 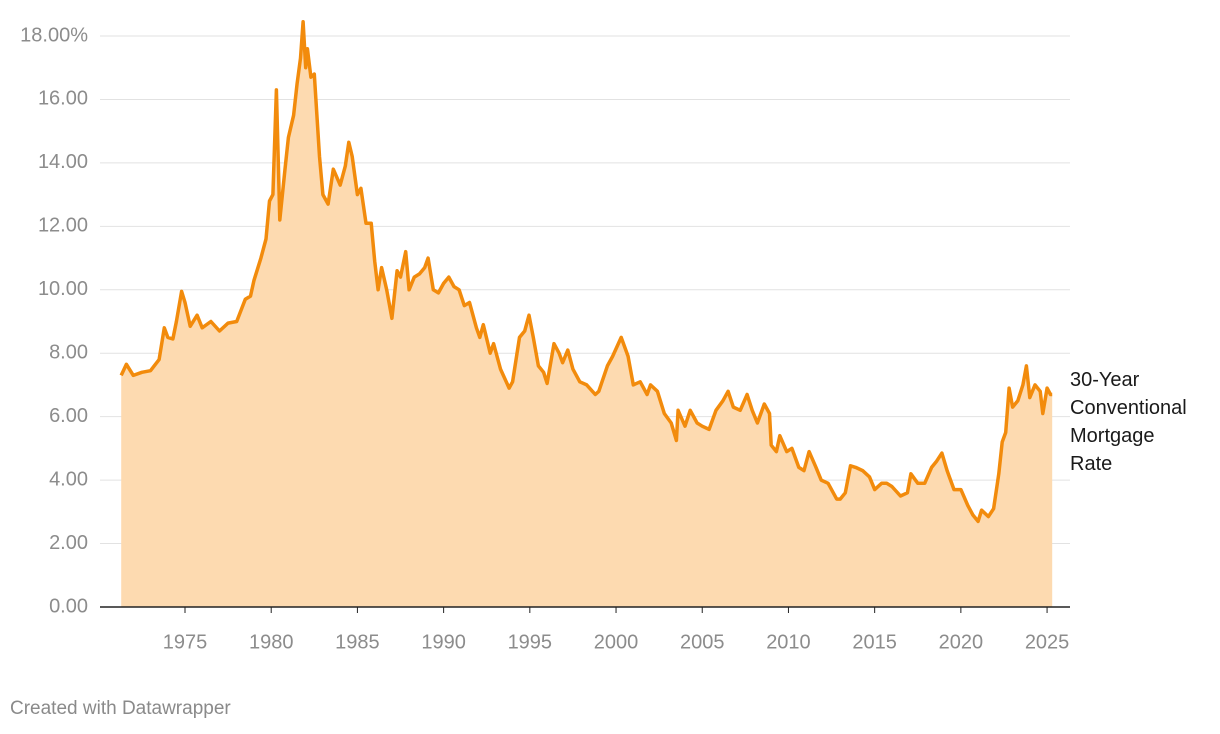 What do you see at coordinates (68, 543) in the screenshot?
I see `y-tick-label: 2.00` at bounding box center [68, 543].